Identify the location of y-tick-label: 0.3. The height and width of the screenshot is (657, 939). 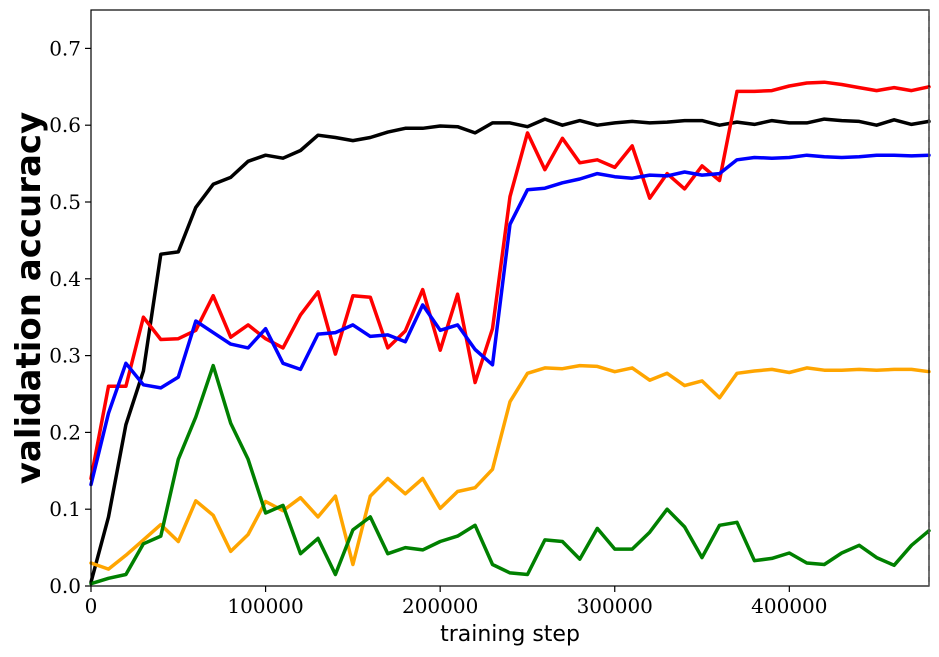
(65, 356).